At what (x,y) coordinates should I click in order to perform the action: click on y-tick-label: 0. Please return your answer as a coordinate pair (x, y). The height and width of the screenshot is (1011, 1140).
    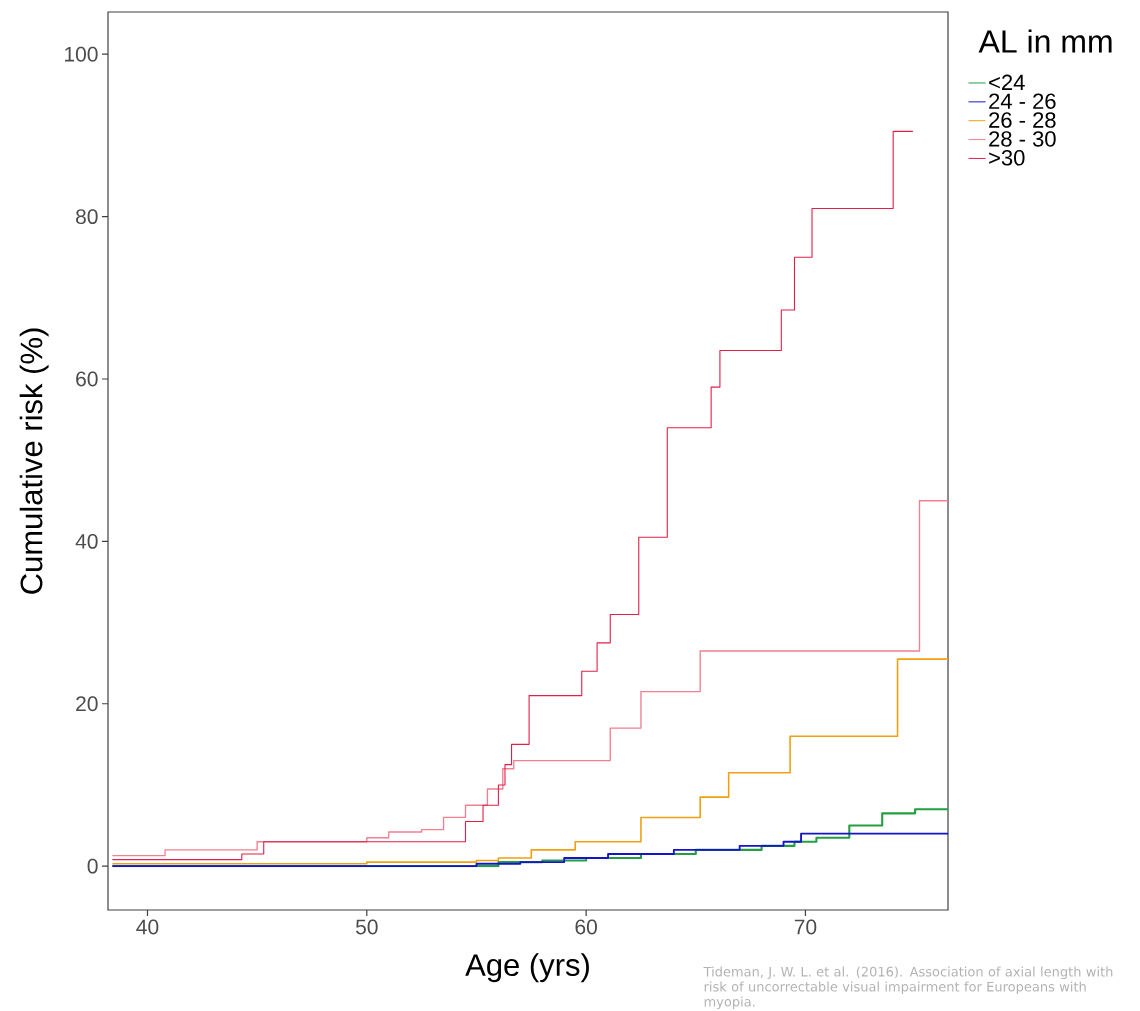
    Looking at the image, I should click on (92, 866).